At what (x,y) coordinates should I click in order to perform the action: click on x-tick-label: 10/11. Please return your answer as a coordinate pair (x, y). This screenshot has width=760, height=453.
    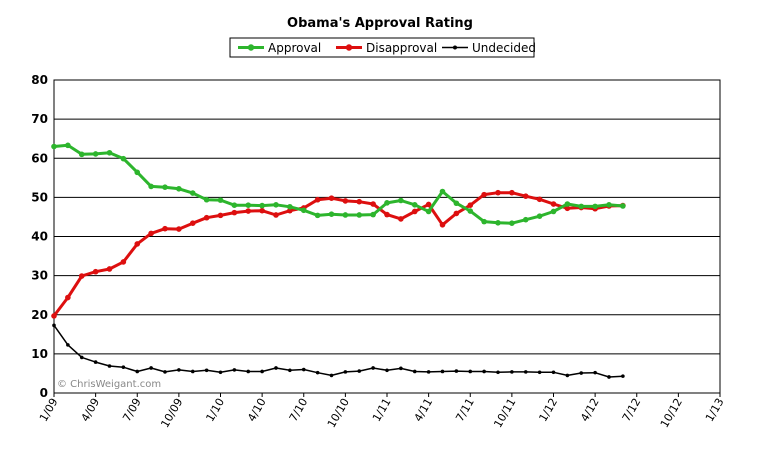
    Looking at the image, I should click on (504, 413).